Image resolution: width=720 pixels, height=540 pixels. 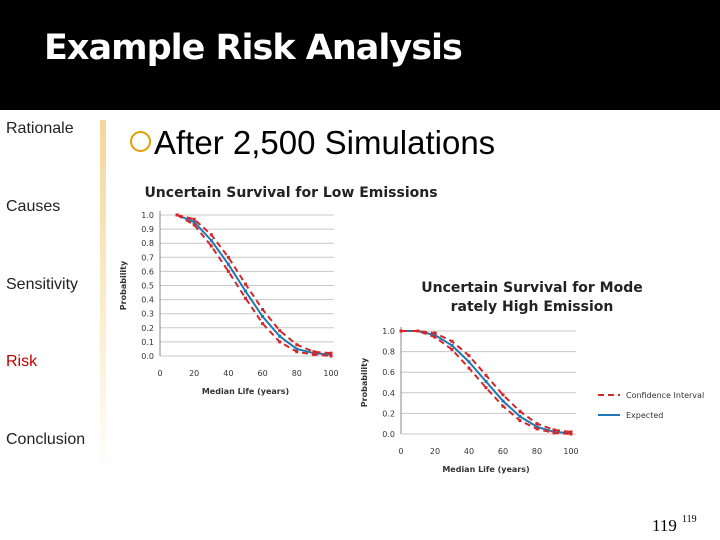 I want to click on chart2-series-confidence-interval-line, so click(x=486, y=381).